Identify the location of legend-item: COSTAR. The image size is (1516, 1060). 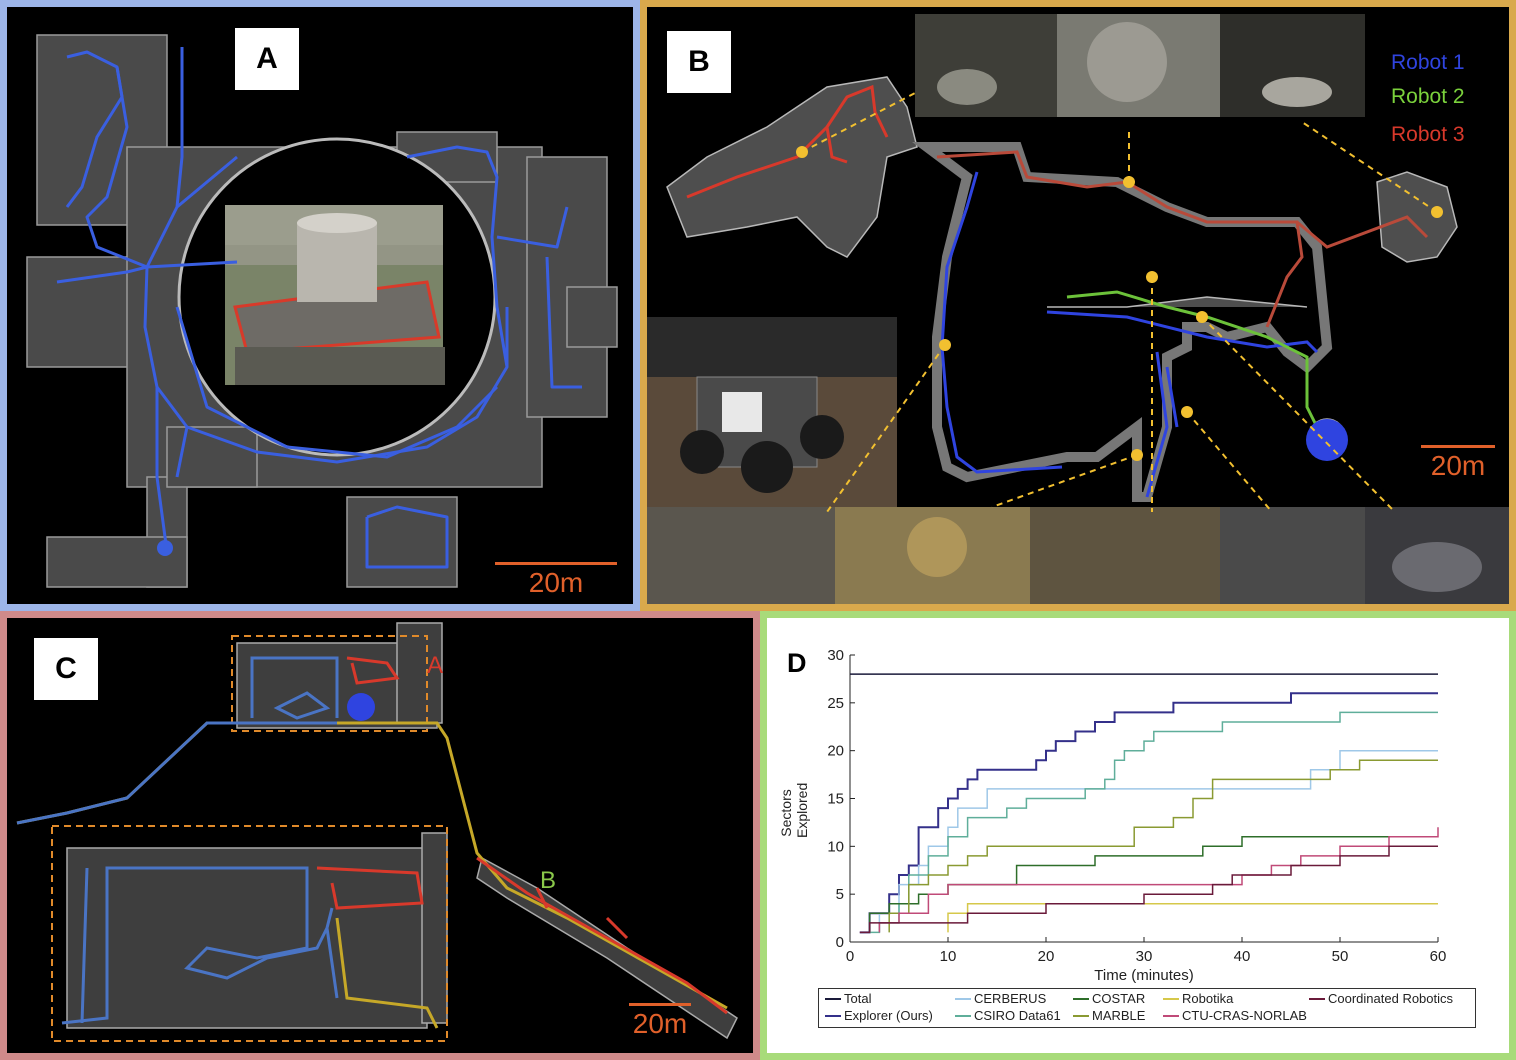
(1109, 998).